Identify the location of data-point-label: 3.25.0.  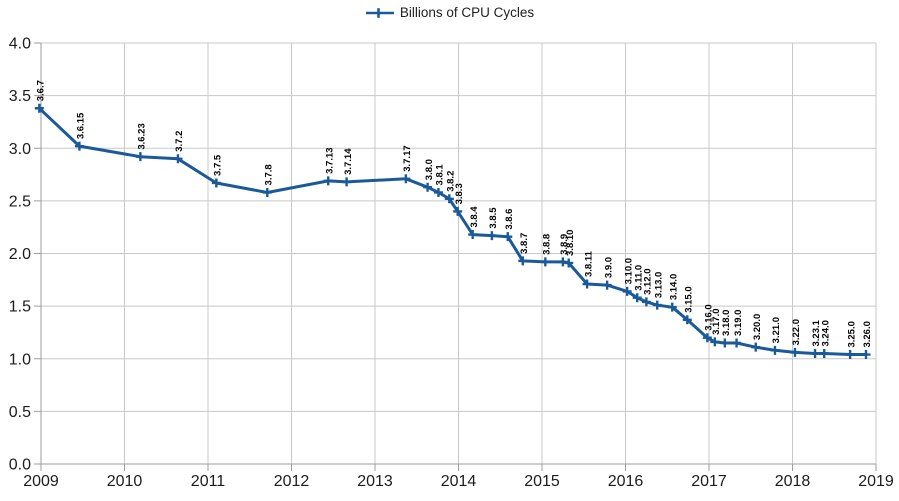
(851, 334).